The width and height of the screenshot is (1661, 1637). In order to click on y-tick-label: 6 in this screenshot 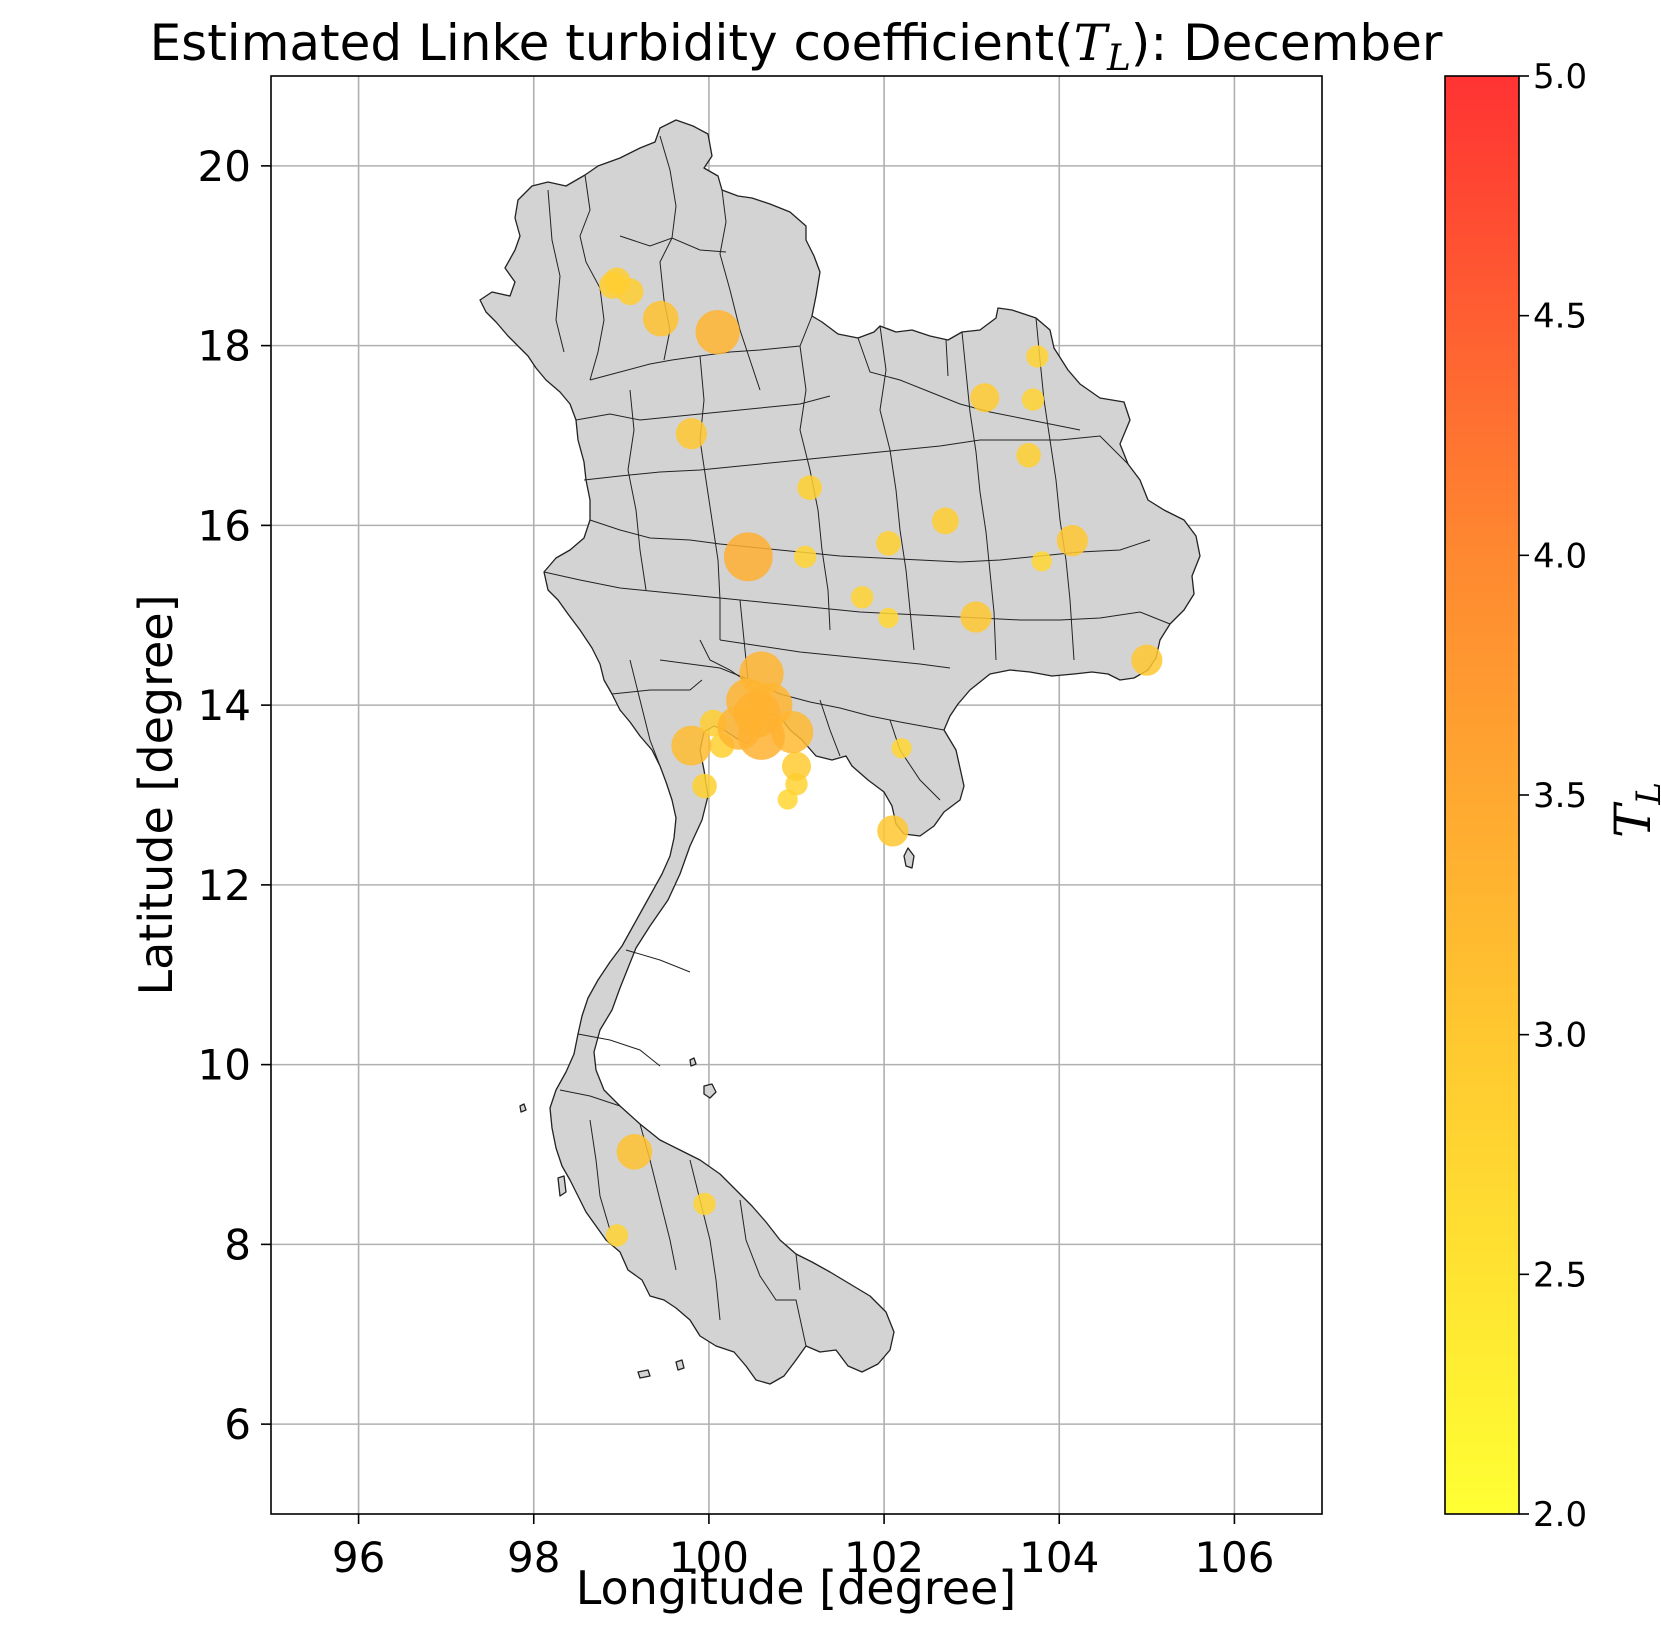, I will do `click(237, 1424)`.